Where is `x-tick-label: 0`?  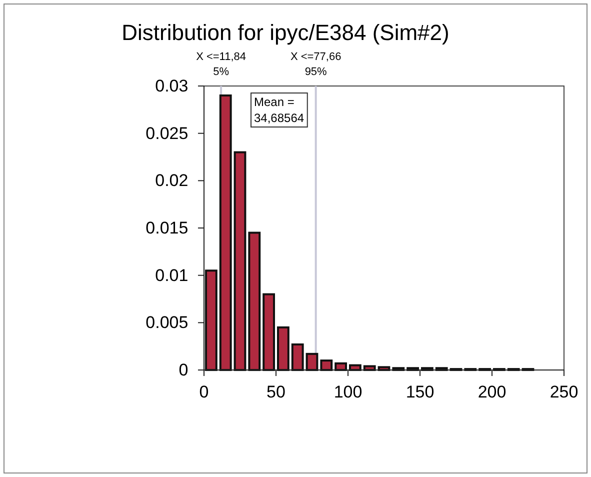 x-tick-label: 0 is located at coordinates (204, 392).